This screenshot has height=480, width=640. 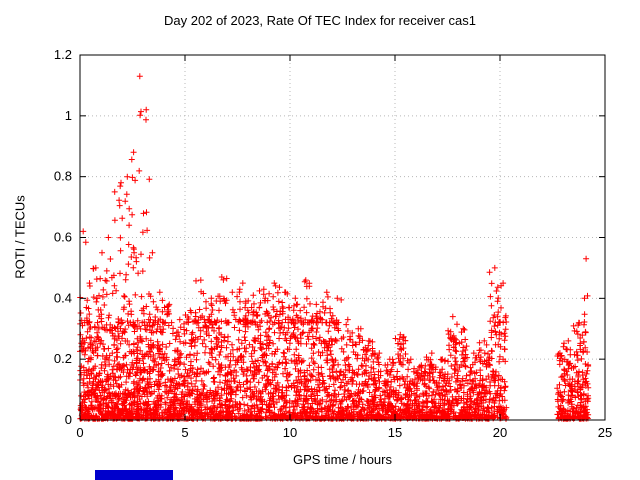 I want to click on x-tick-label: 10, so click(x=290, y=432).